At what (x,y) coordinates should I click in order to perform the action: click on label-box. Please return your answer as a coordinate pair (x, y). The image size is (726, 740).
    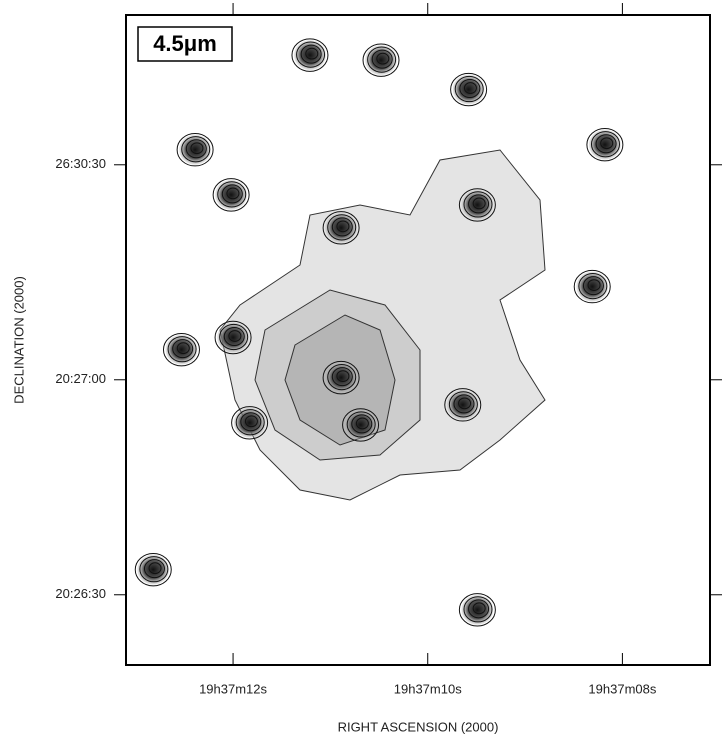
    Looking at the image, I should click on (185, 44).